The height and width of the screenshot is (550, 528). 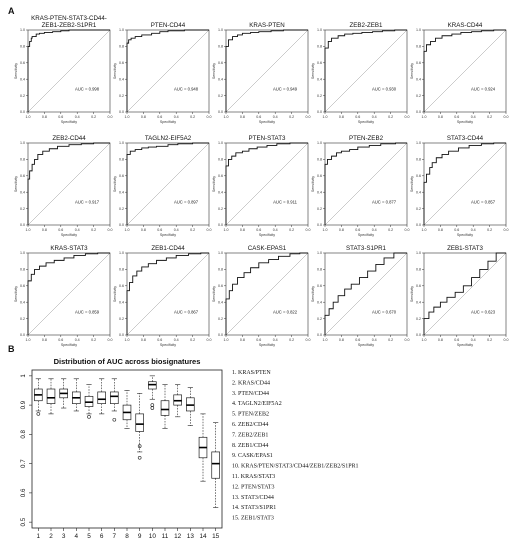 I want to click on legend-item: 13. STAT3/CD44, so click(x=253, y=498).